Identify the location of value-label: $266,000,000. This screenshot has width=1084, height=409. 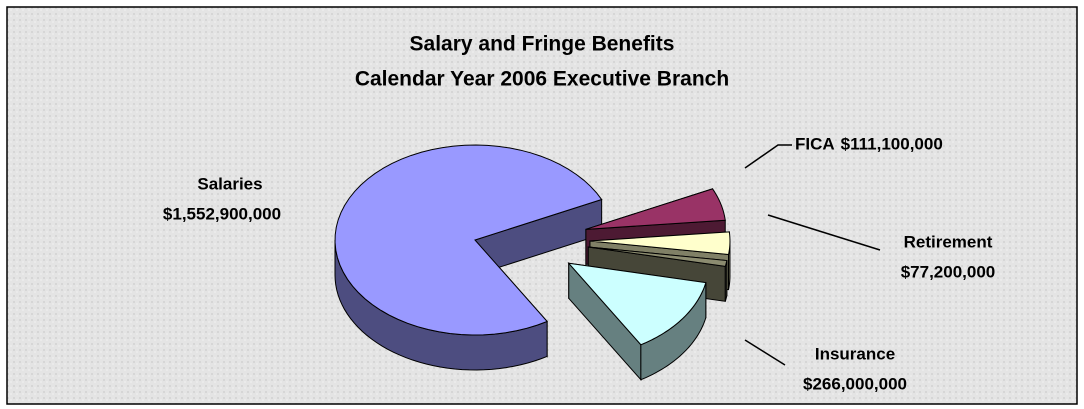
(855, 383).